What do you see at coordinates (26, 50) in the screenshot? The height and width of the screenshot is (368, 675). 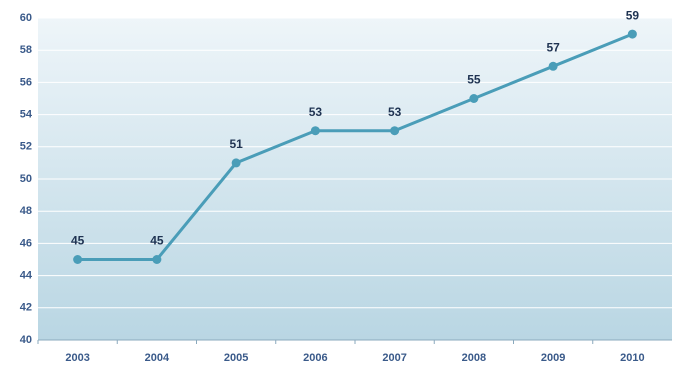 I see `y-tick-label: 58` at bounding box center [26, 50].